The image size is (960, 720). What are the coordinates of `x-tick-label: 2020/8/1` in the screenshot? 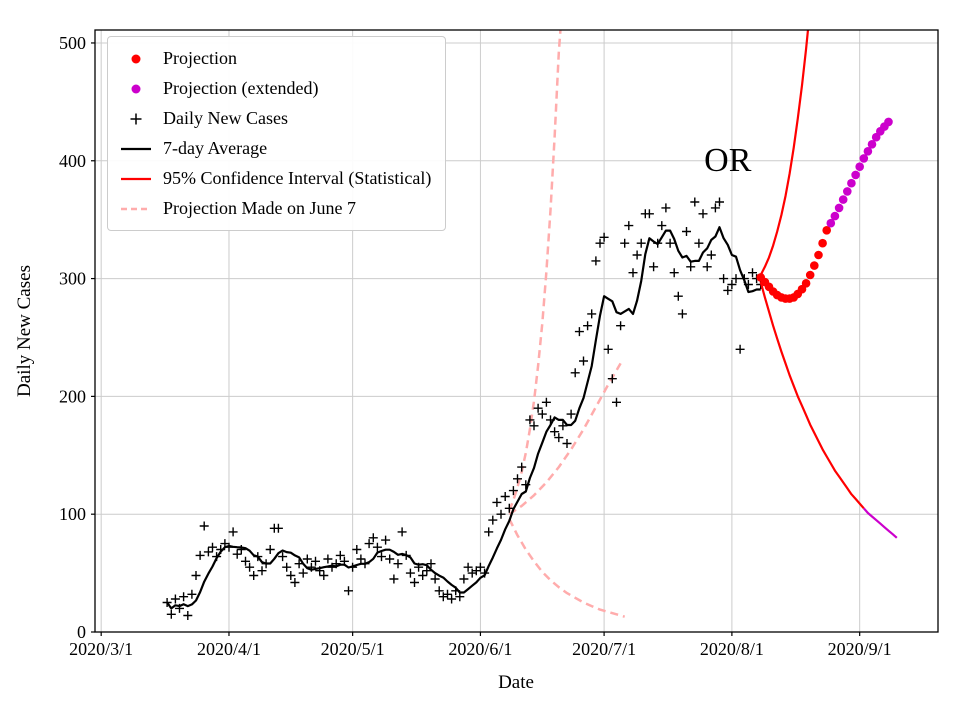 It's located at (732, 649).